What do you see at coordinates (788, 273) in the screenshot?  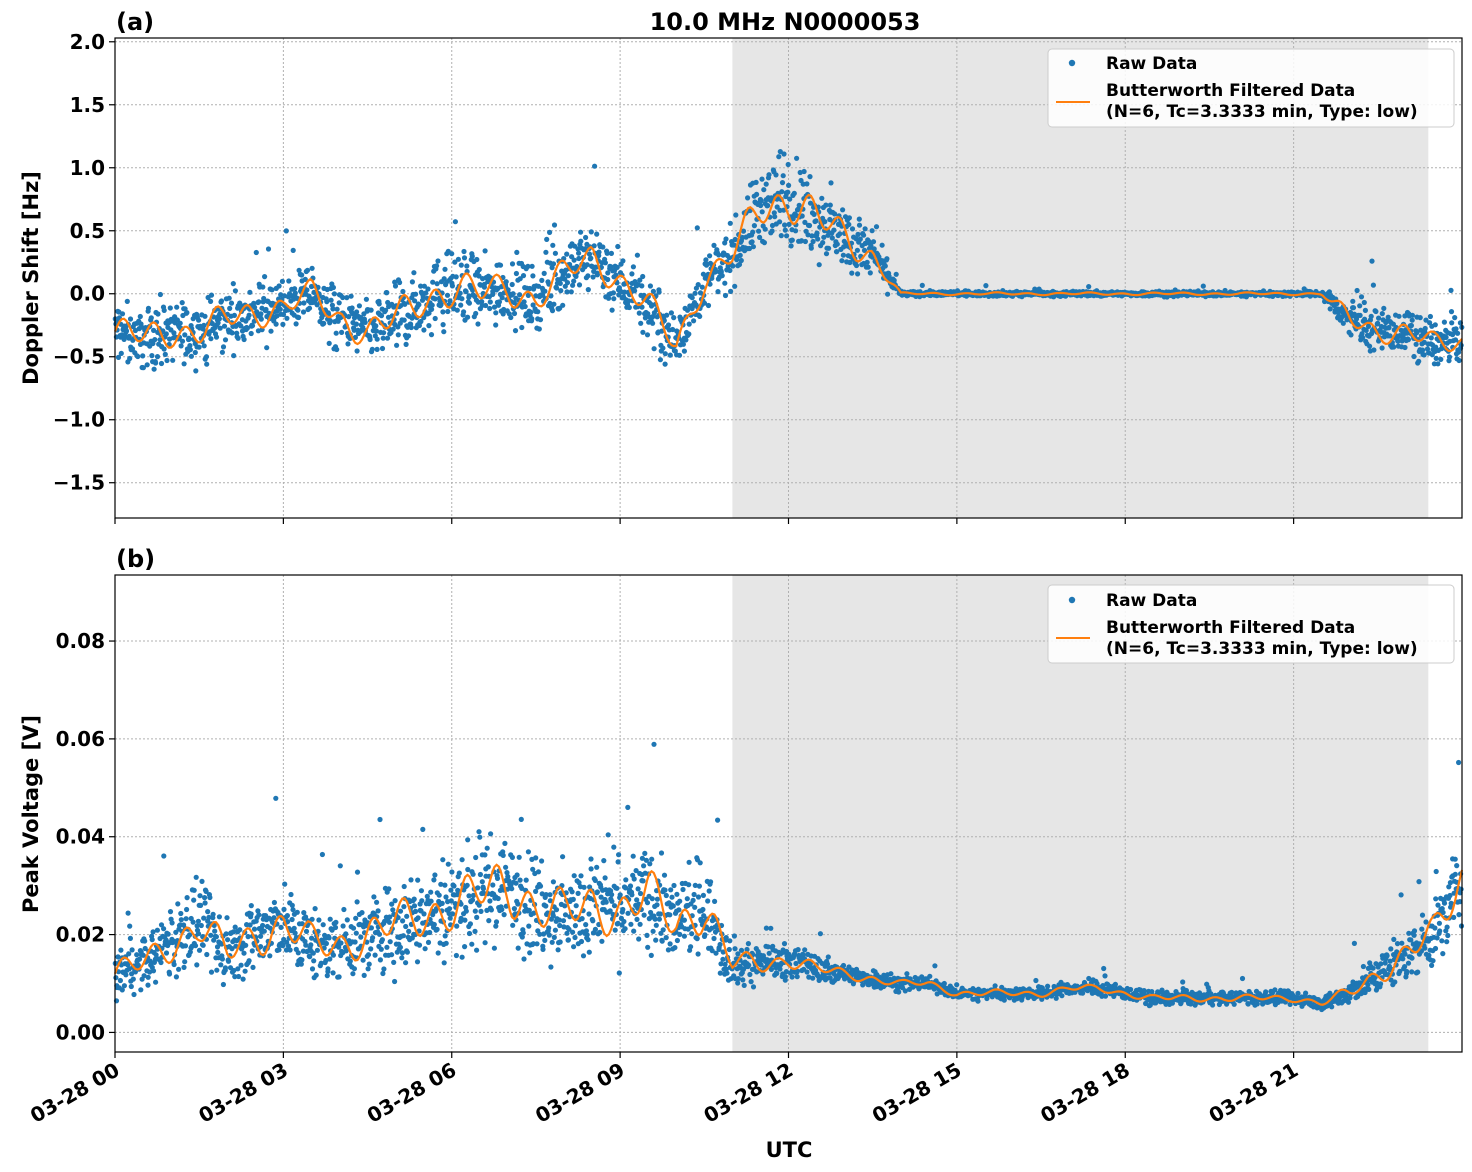 I see `filtered-line-a` at bounding box center [788, 273].